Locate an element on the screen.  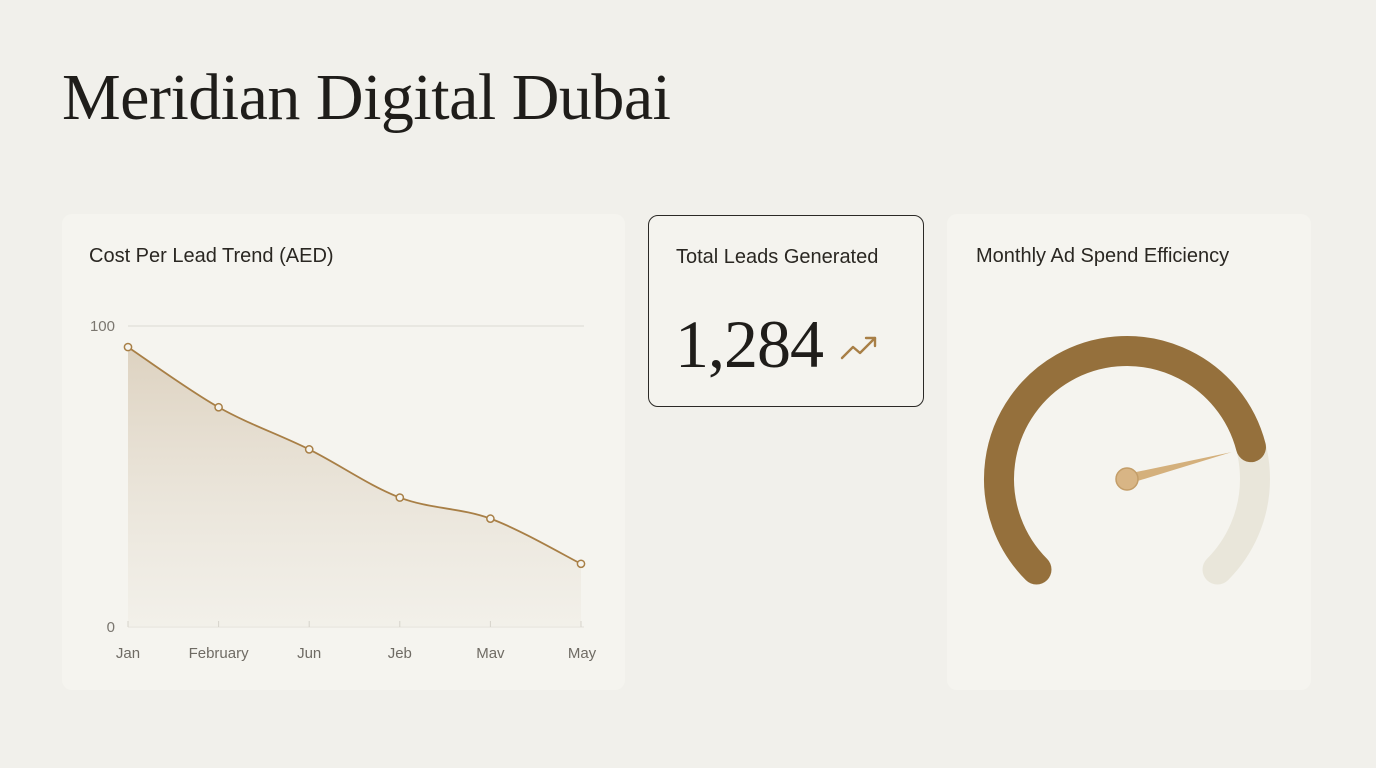
x-tick-label: Jan is located at coordinates (128, 653).